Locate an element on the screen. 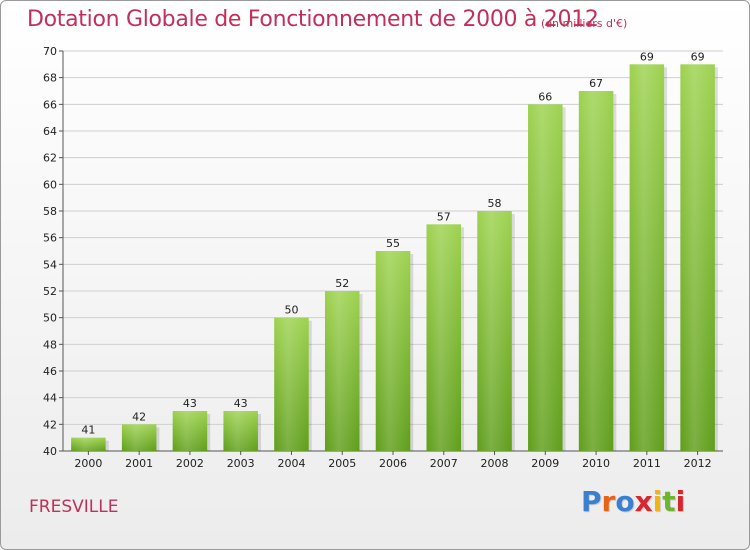  value-label: 52 is located at coordinates (342, 283).